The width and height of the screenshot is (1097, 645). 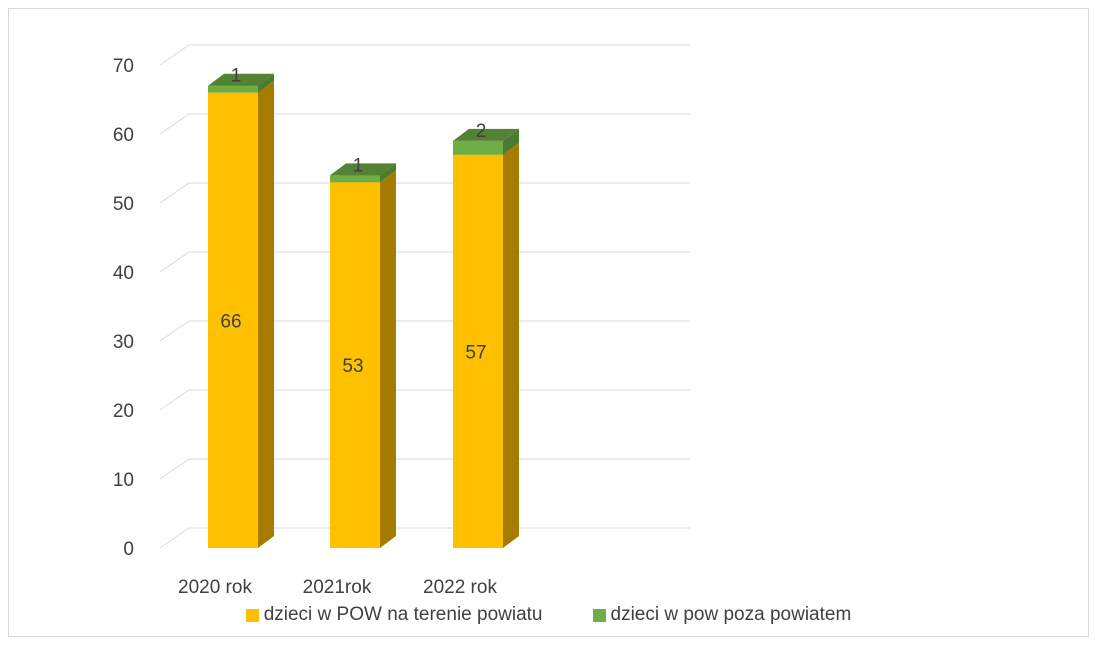 What do you see at coordinates (230, 321) in the screenshot?
I see `data-label: 66` at bounding box center [230, 321].